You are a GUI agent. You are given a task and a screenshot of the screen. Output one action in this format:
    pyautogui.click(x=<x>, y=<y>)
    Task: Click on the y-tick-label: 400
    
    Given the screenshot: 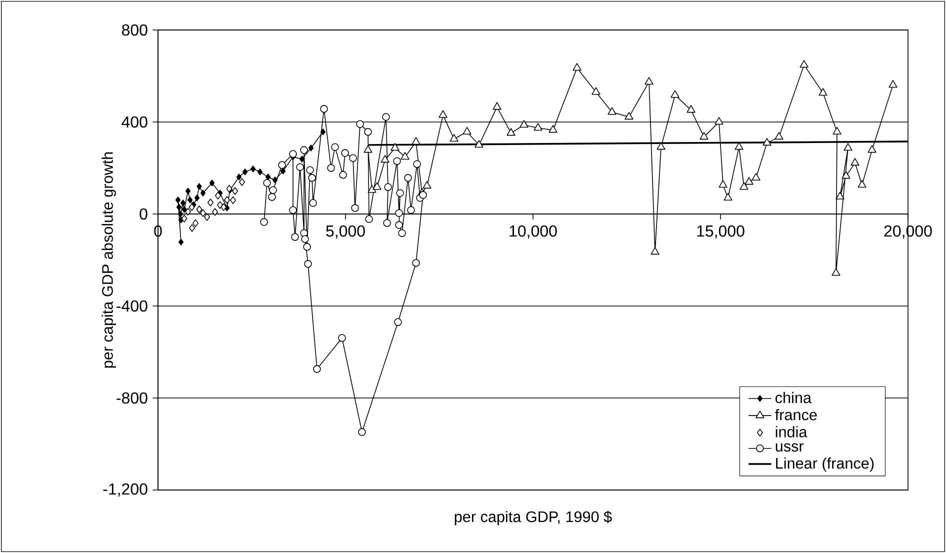 What is the action you would take?
    pyautogui.click(x=135, y=122)
    